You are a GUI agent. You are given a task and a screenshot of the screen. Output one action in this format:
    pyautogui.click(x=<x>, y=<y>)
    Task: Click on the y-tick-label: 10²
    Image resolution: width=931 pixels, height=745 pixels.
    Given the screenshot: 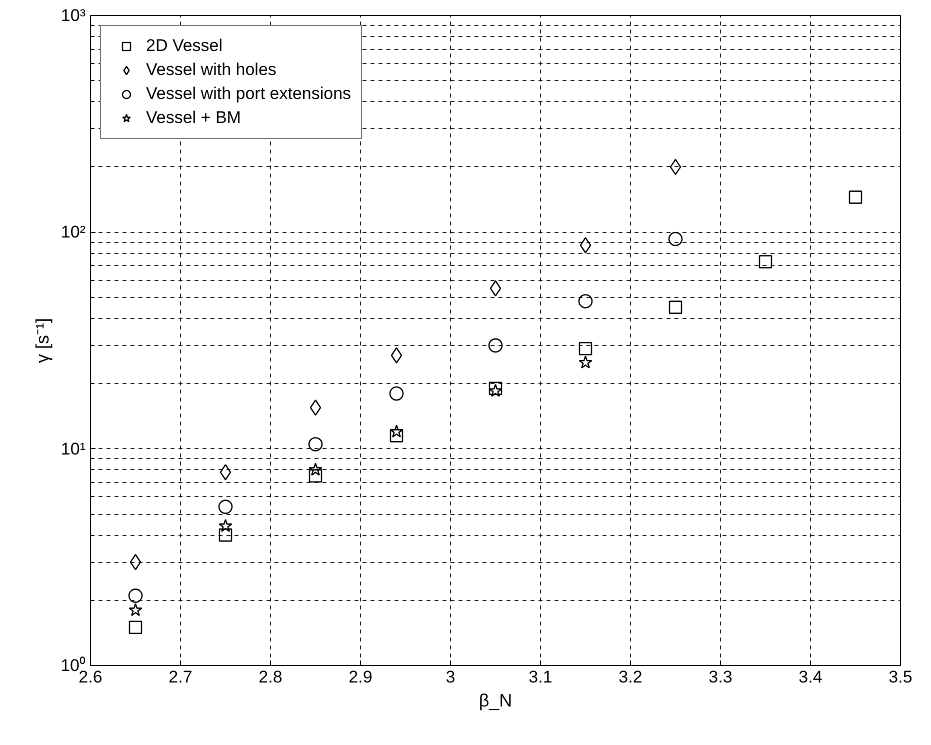 What is the action you would take?
    pyautogui.click(x=73, y=232)
    